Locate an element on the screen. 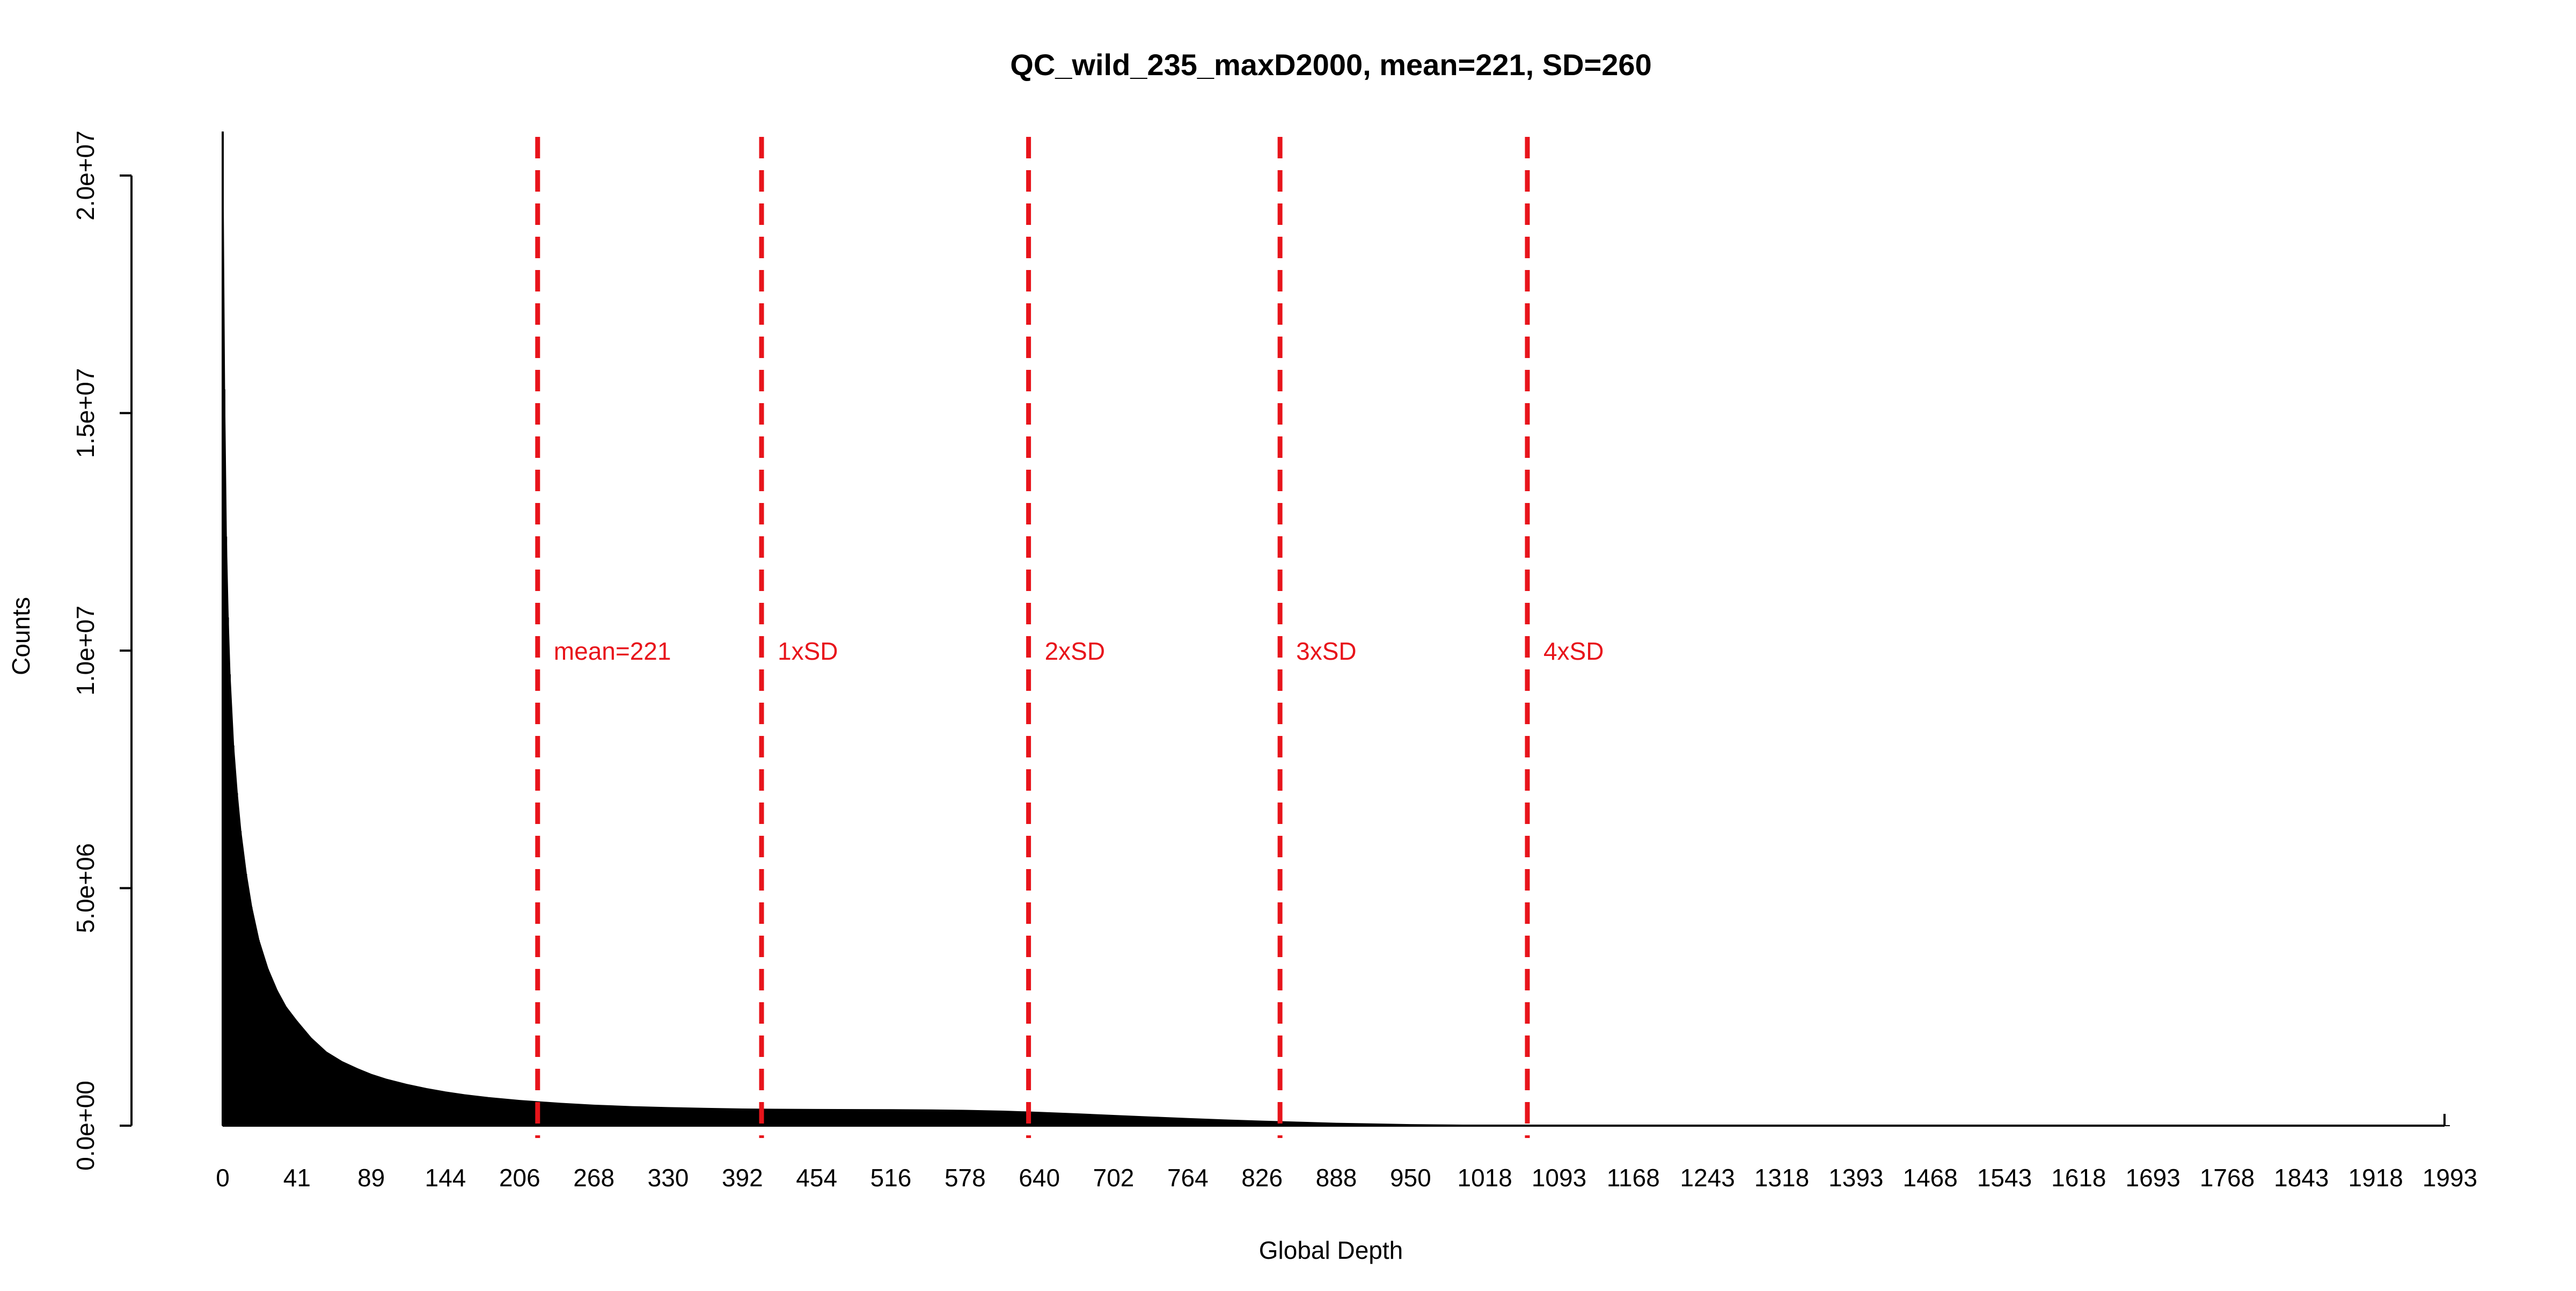 Image resolution: width=2576 pixels, height=1291 pixels. x-tick-label: 1318 is located at coordinates (1781, 1178).